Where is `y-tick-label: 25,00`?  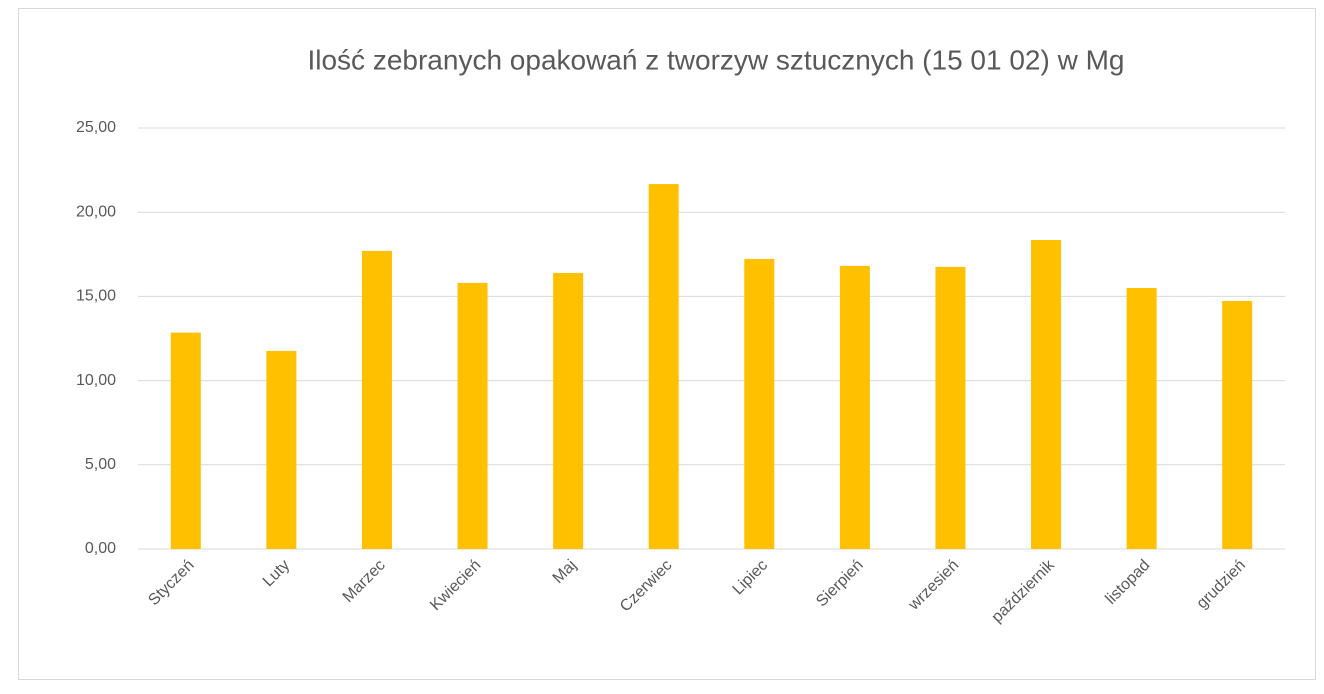 y-tick-label: 25,00 is located at coordinates (96, 127).